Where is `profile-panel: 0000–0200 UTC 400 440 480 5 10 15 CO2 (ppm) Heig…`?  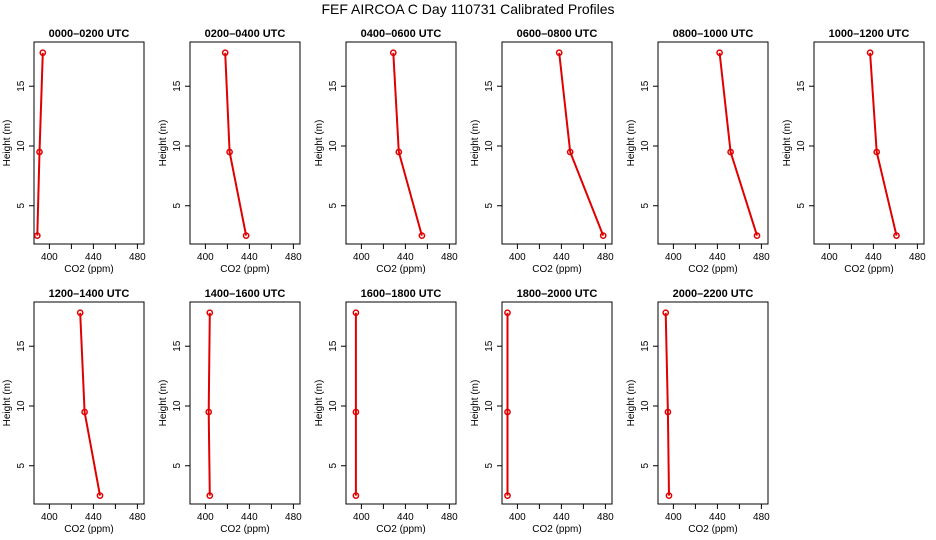 profile-panel: 0000–0200 UTC 400 440 480 5 10 15 CO2 (ppm) Heig… is located at coordinates (74, 151).